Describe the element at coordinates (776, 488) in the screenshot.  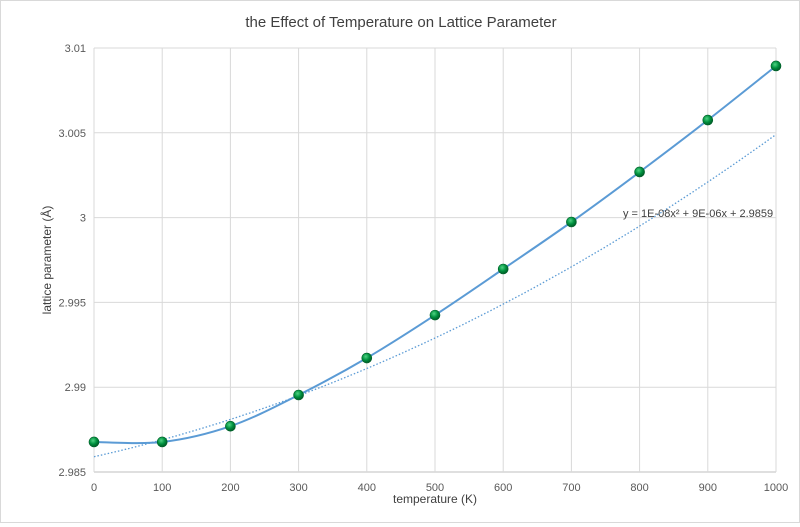
I see `x-tick-label: 1000` at that location.